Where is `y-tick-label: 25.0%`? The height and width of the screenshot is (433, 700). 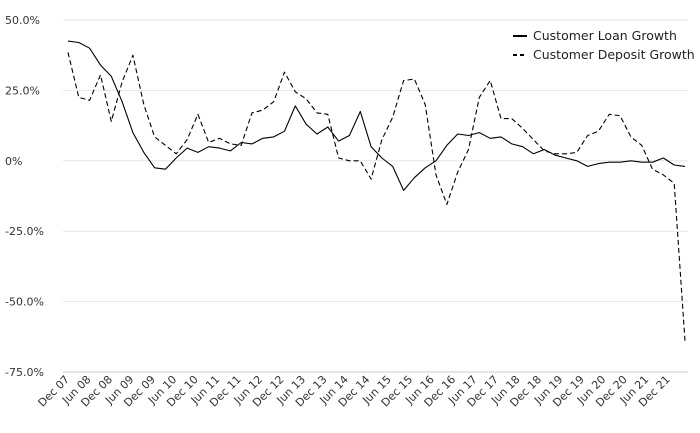
y-tick-label: 25.0% is located at coordinates (22, 90).